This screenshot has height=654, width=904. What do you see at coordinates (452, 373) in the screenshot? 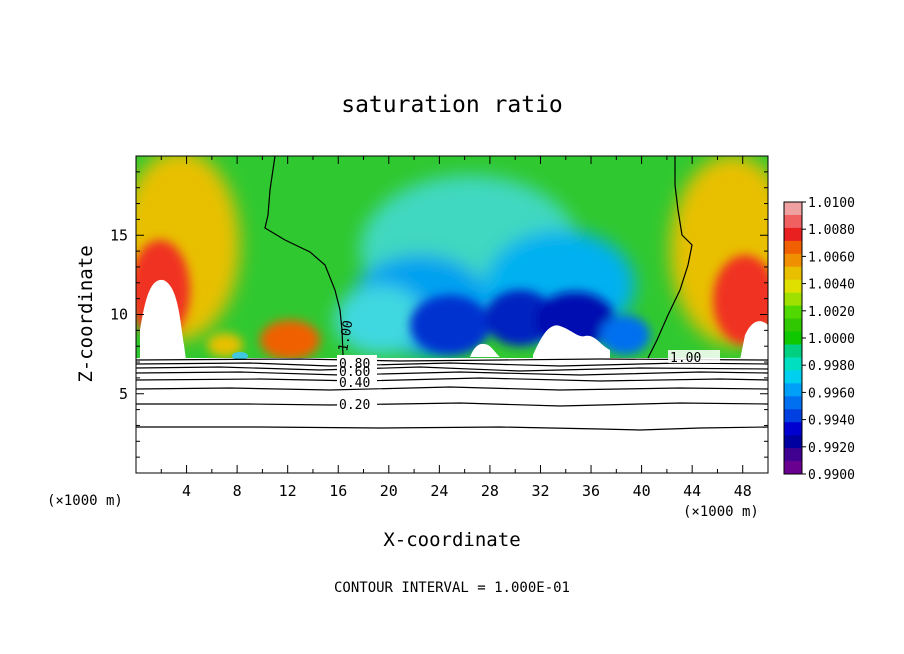
I see `contour-line-0.50` at bounding box center [452, 373].